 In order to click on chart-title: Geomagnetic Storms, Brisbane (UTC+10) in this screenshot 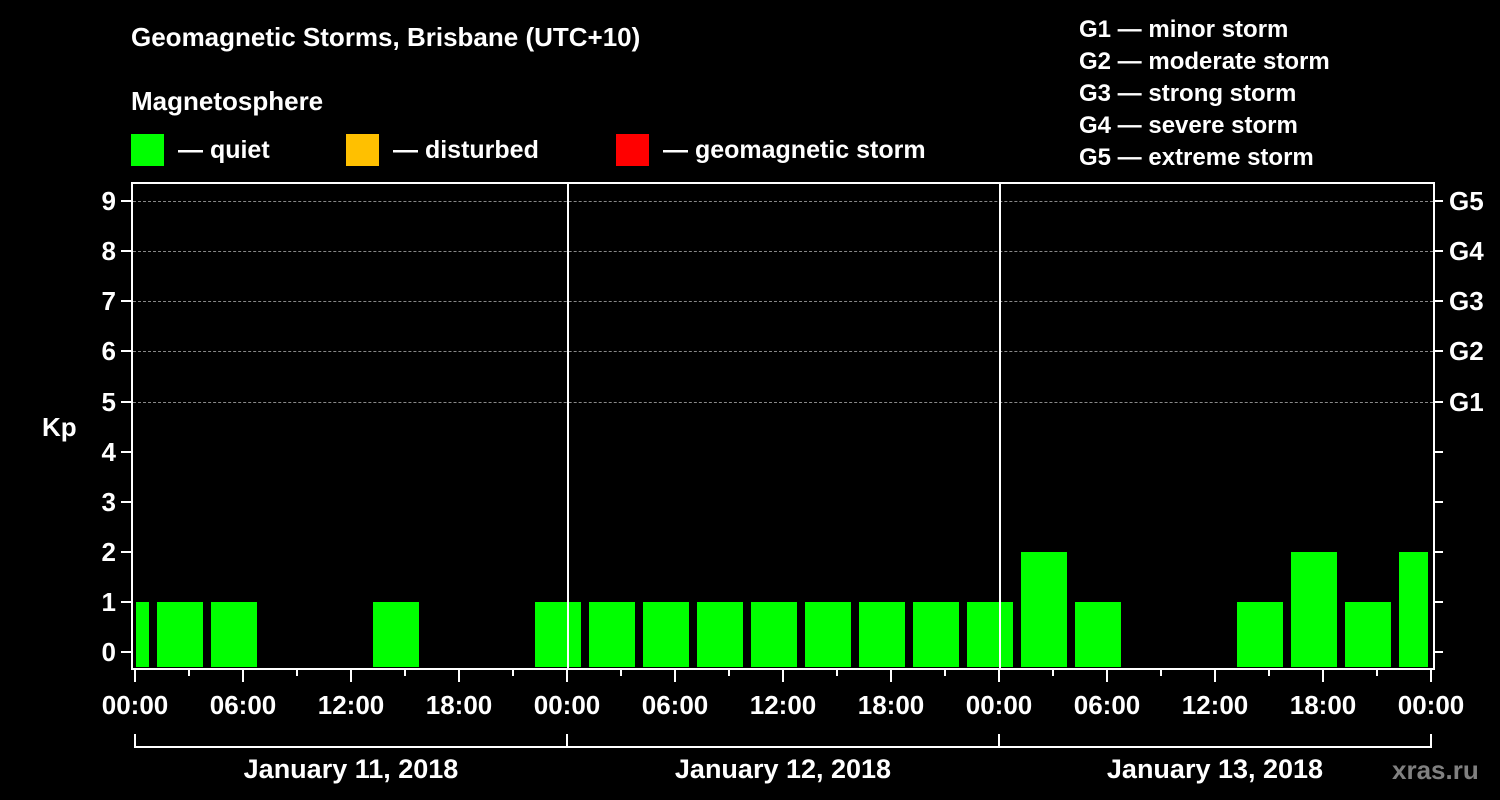, I will do `click(386, 37)`.